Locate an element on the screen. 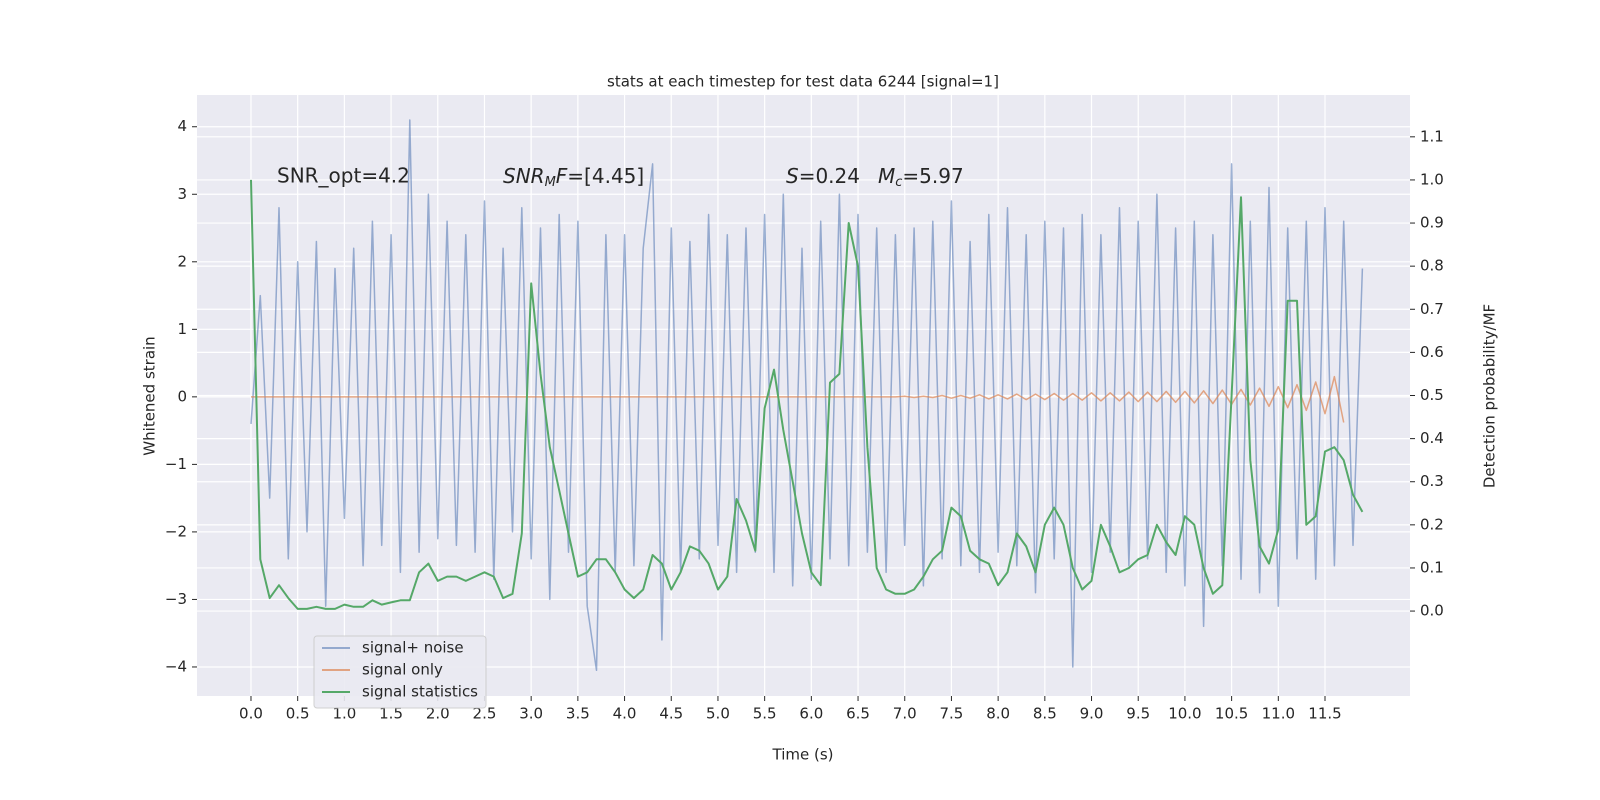  legend-label: signal only is located at coordinates (402, 670).